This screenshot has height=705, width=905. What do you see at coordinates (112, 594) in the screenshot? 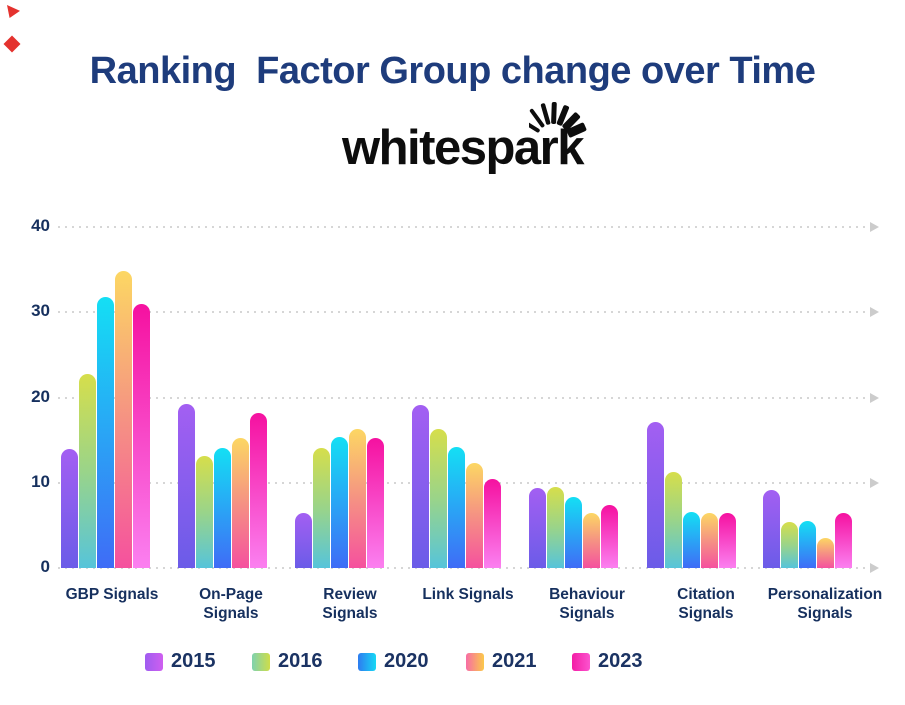
I see `category-label-gbp-signals: GBP Signals` at bounding box center [112, 594].